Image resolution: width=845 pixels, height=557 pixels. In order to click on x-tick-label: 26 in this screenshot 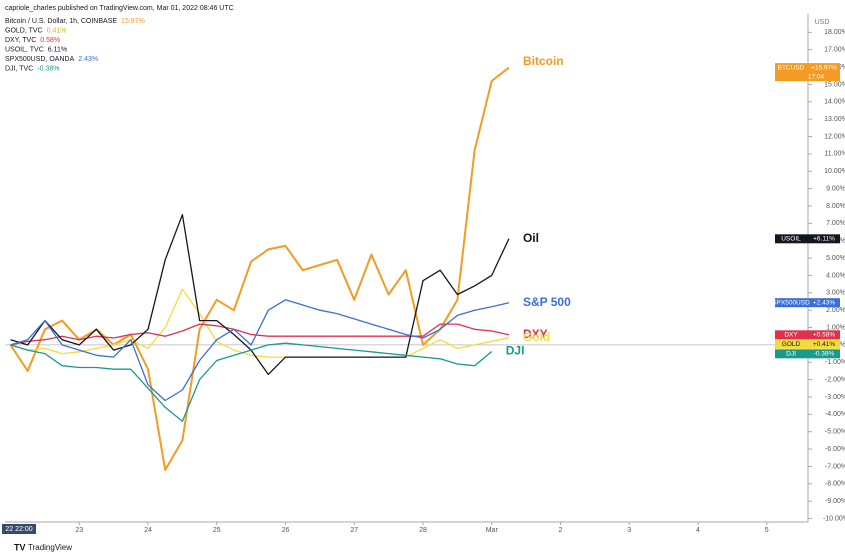, I will do `click(286, 530)`.